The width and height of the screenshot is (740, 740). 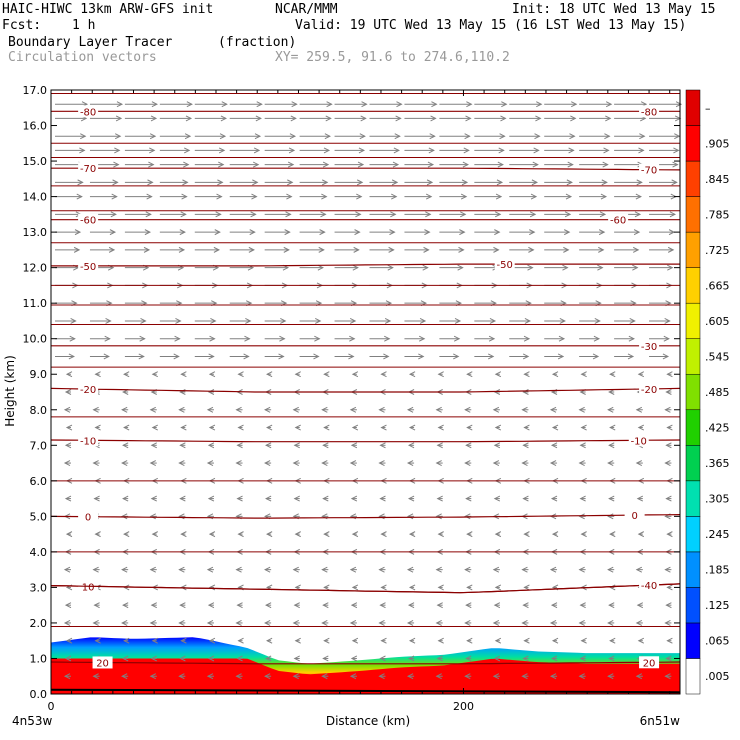 What do you see at coordinates (368, 721) in the screenshot?
I see `x-axis-label: Distance (km)` at bounding box center [368, 721].